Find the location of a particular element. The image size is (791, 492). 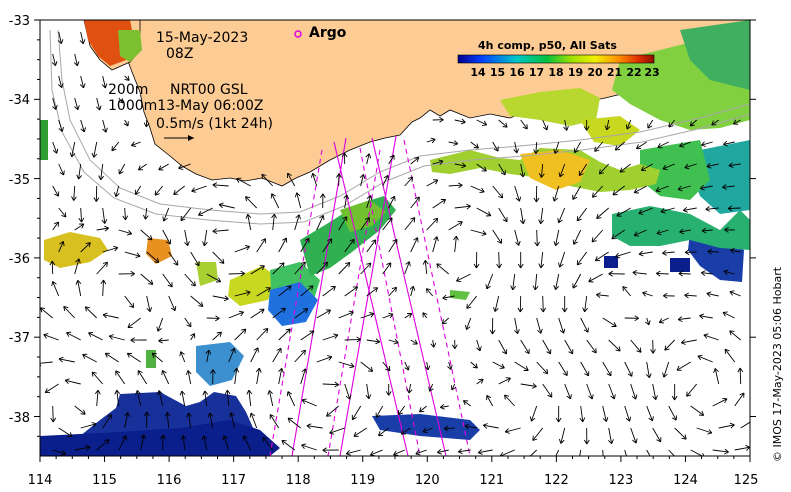

lon-tick: 118 is located at coordinates (298, 480).